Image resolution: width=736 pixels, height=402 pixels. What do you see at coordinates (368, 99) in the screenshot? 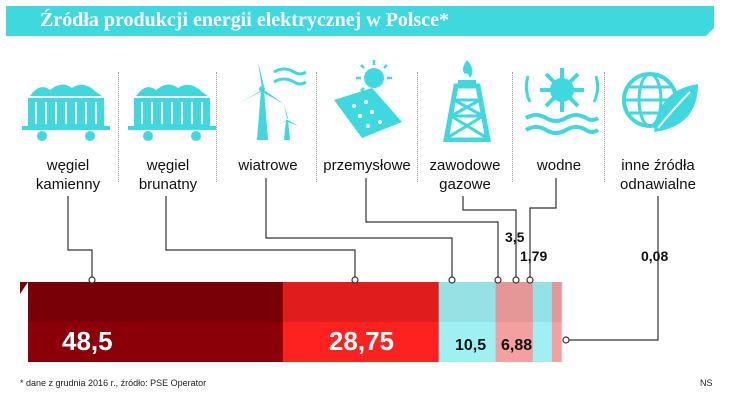
I see `solar-panel-icon` at bounding box center [368, 99].